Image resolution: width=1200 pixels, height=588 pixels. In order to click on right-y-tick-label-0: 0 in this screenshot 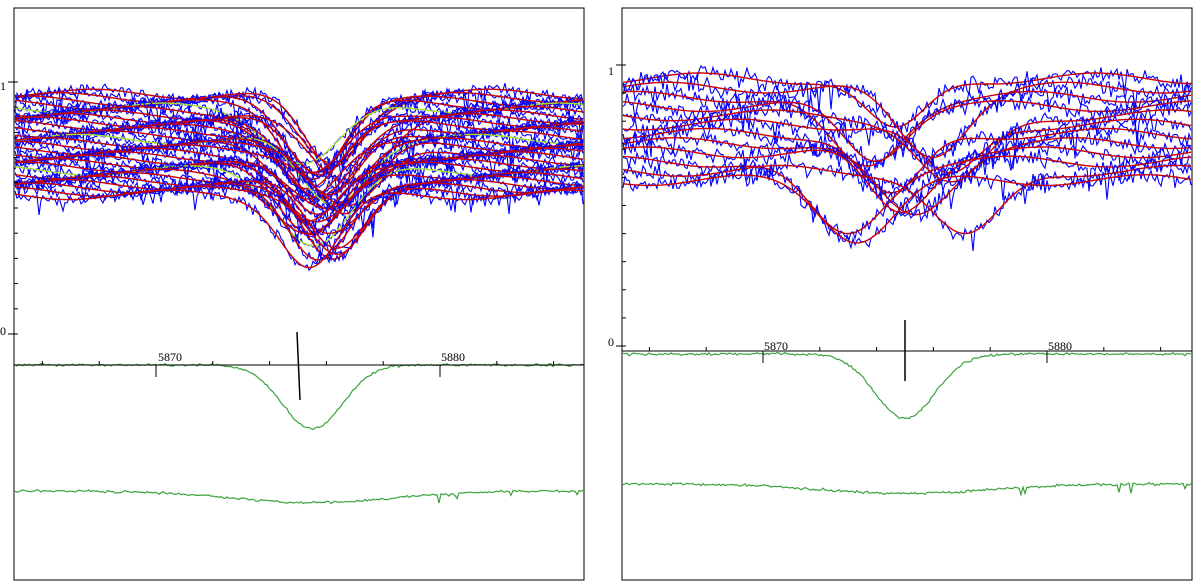, I will do `click(611, 342)`.